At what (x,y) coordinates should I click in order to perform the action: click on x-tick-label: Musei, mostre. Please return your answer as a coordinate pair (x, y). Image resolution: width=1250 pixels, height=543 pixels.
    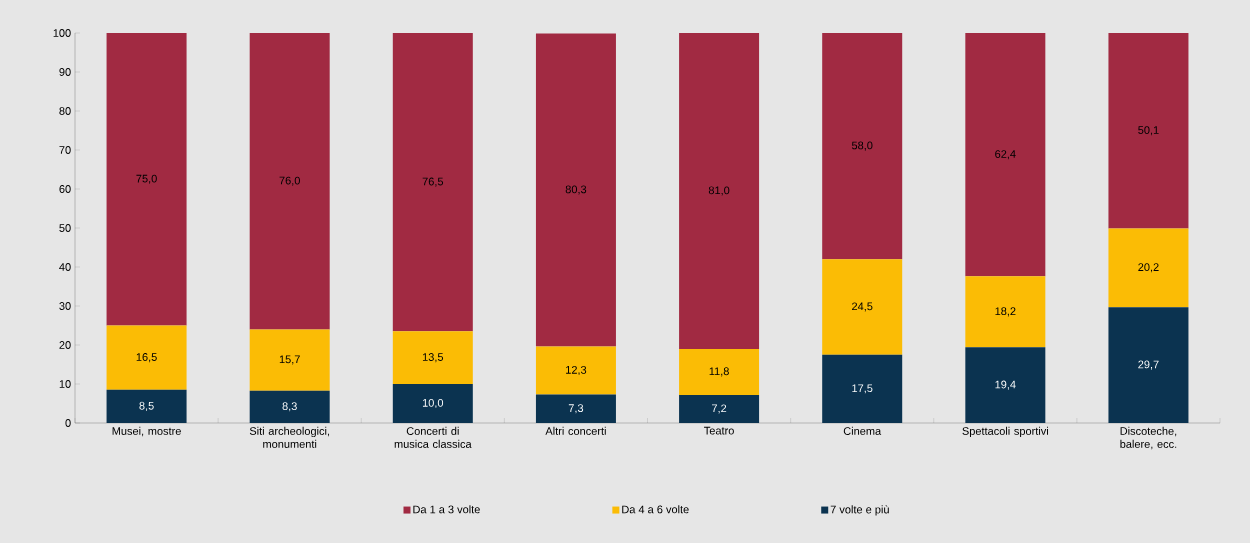
    Looking at the image, I should click on (146, 431).